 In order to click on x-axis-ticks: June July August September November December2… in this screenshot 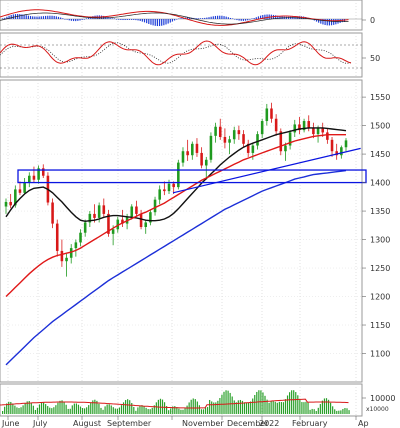, I will do `click(185, 422)`.